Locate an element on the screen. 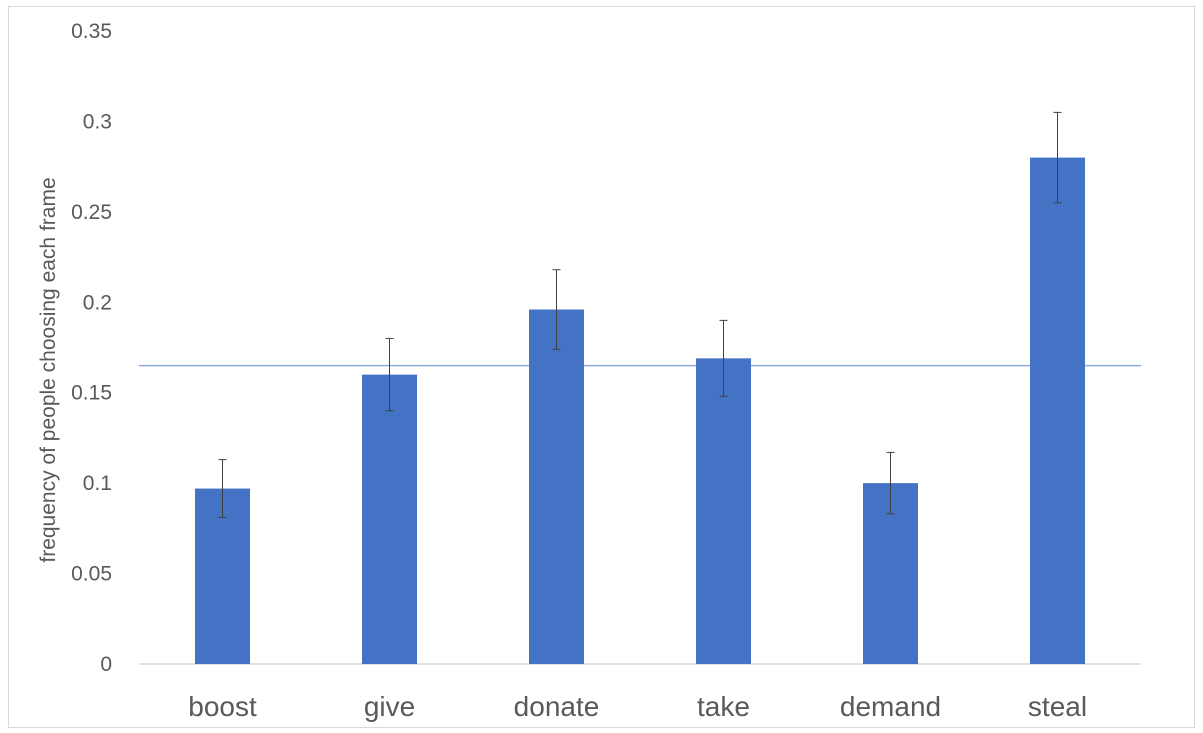  x-tick-label: steal is located at coordinates (1057, 706).